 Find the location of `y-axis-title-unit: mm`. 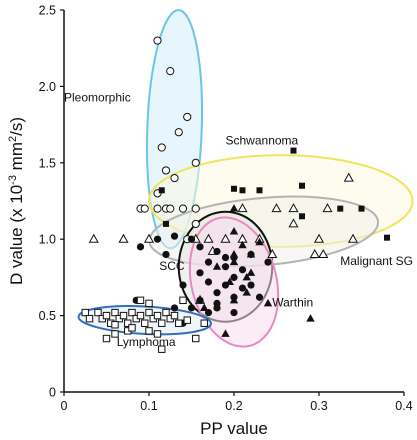

y-axis-title-unit: mm is located at coordinates (16, 158).